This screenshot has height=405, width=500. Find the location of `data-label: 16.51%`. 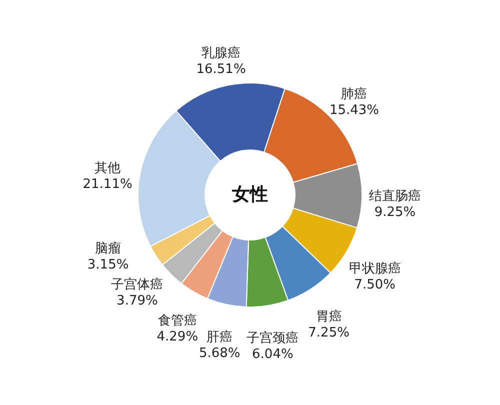

data-label: 16.51% is located at coordinates (221, 69).